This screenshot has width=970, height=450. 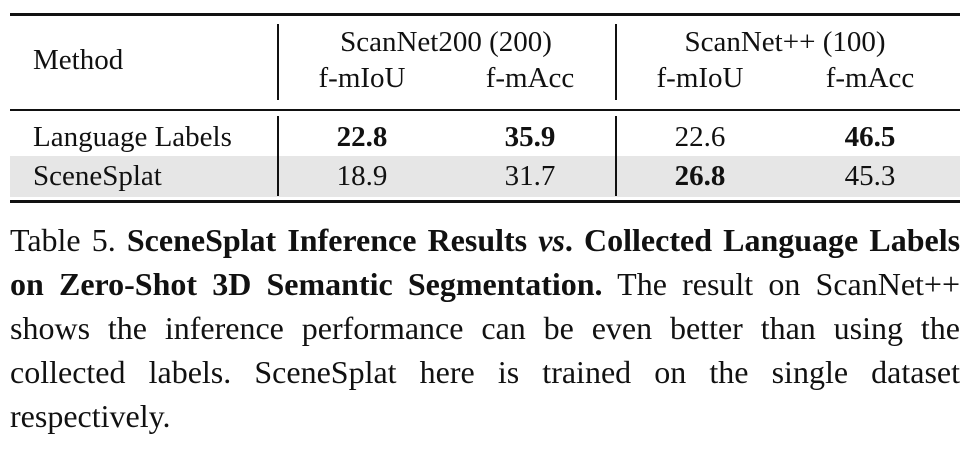 I want to click on table-cell: 18.9, so click(x=362, y=176).